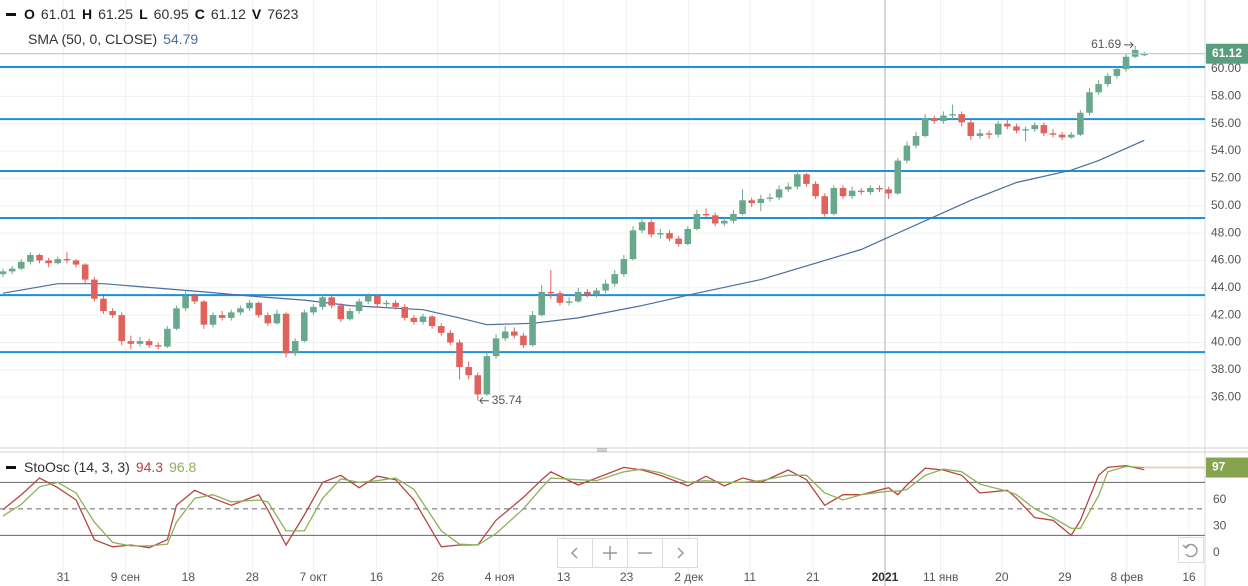 This screenshot has width=1248, height=586. I want to click on x-tick-label: 31, so click(64, 577).